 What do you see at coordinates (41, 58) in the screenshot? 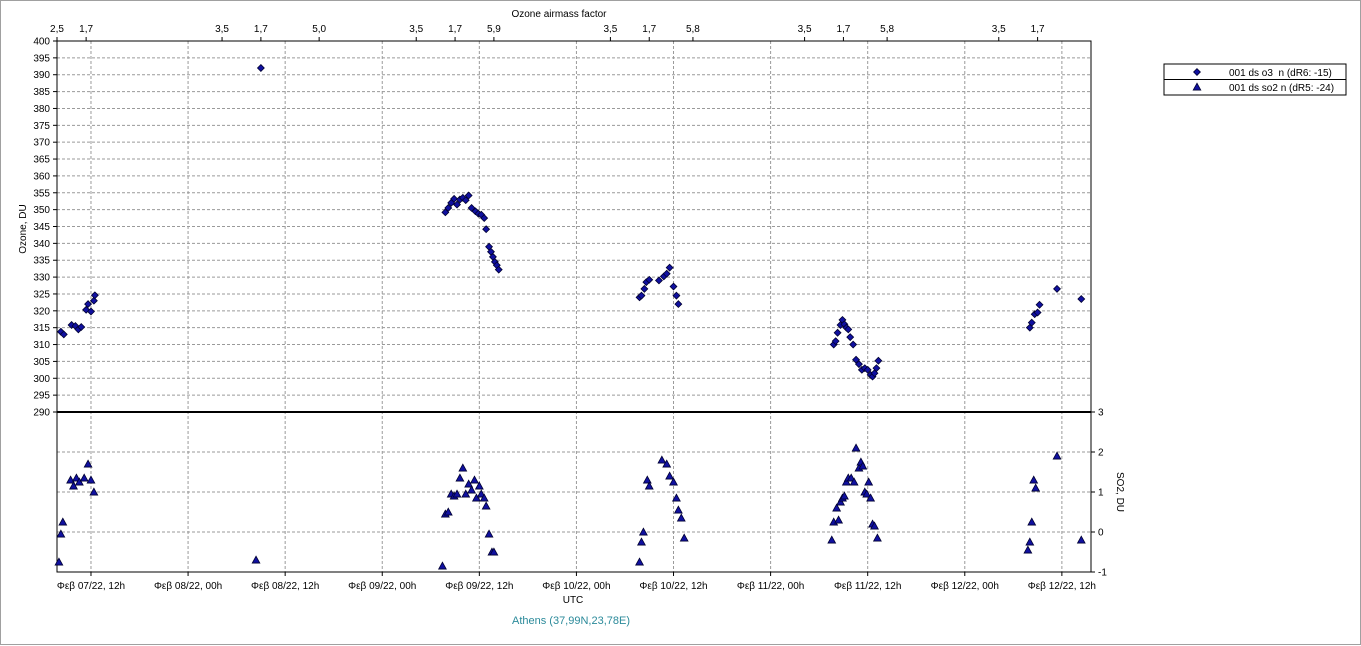
I see `ozone-tick-label: 395` at bounding box center [41, 58].